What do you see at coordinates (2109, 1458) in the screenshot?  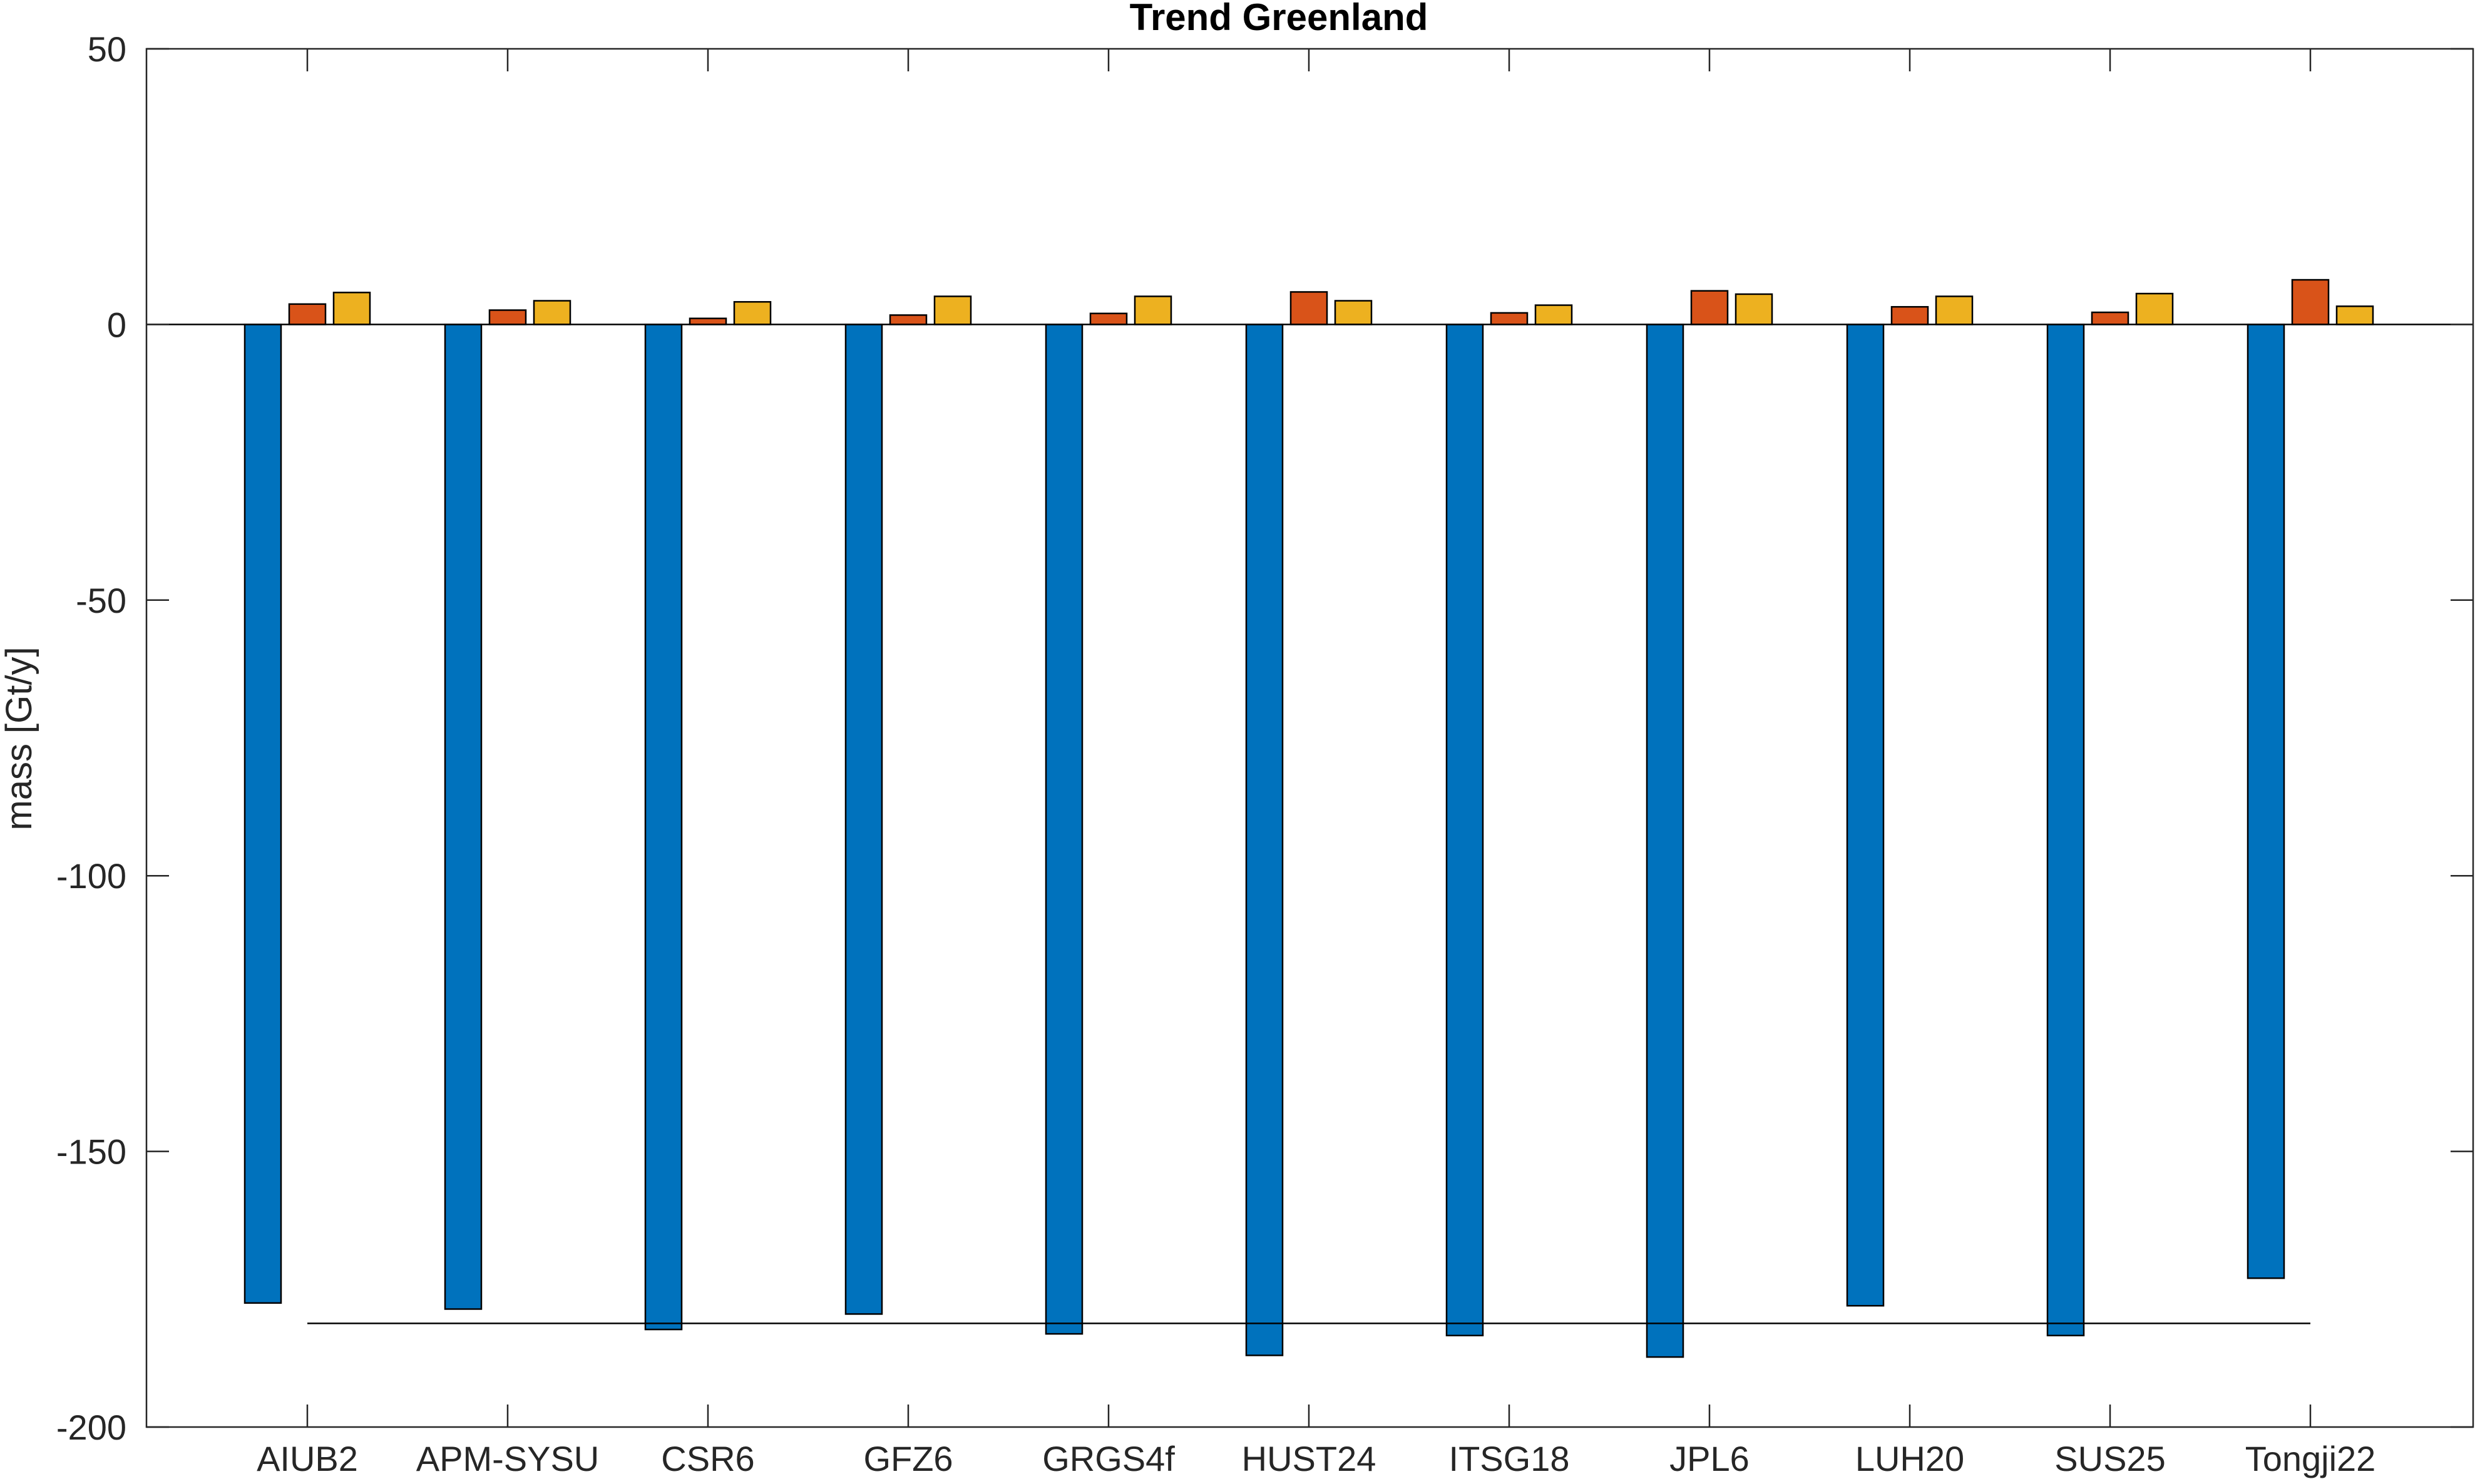 I see `x-tick-label-sus25: SUS25` at bounding box center [2109, 1458].